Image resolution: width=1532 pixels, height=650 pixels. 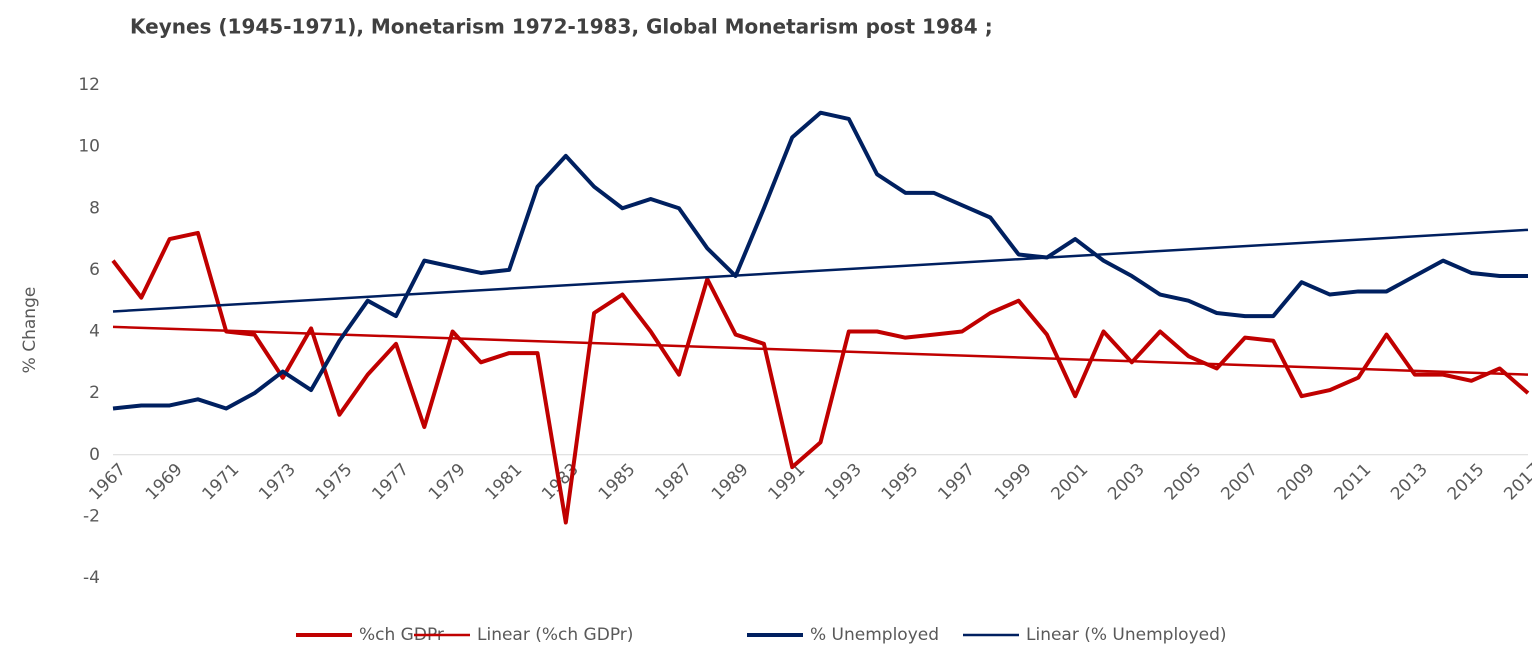 I want to click on y-tick-label: -4, so click(x=91, y=578).